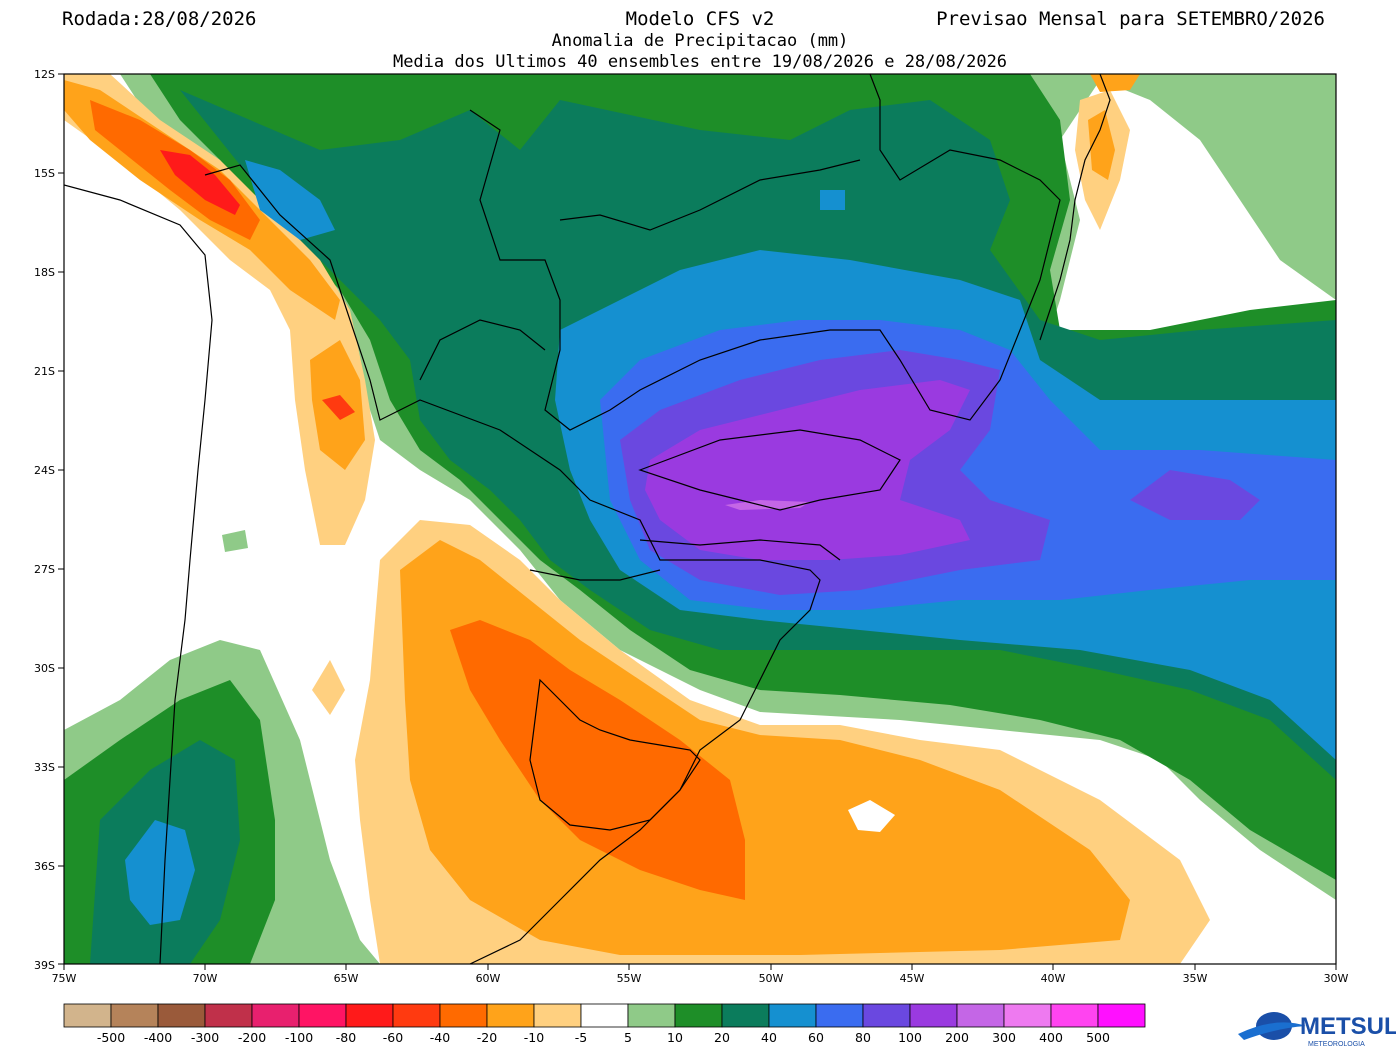 This screenshot has height=1054, width=1400. I want to click on lat-label-15s: 15S, so click(44, 173).